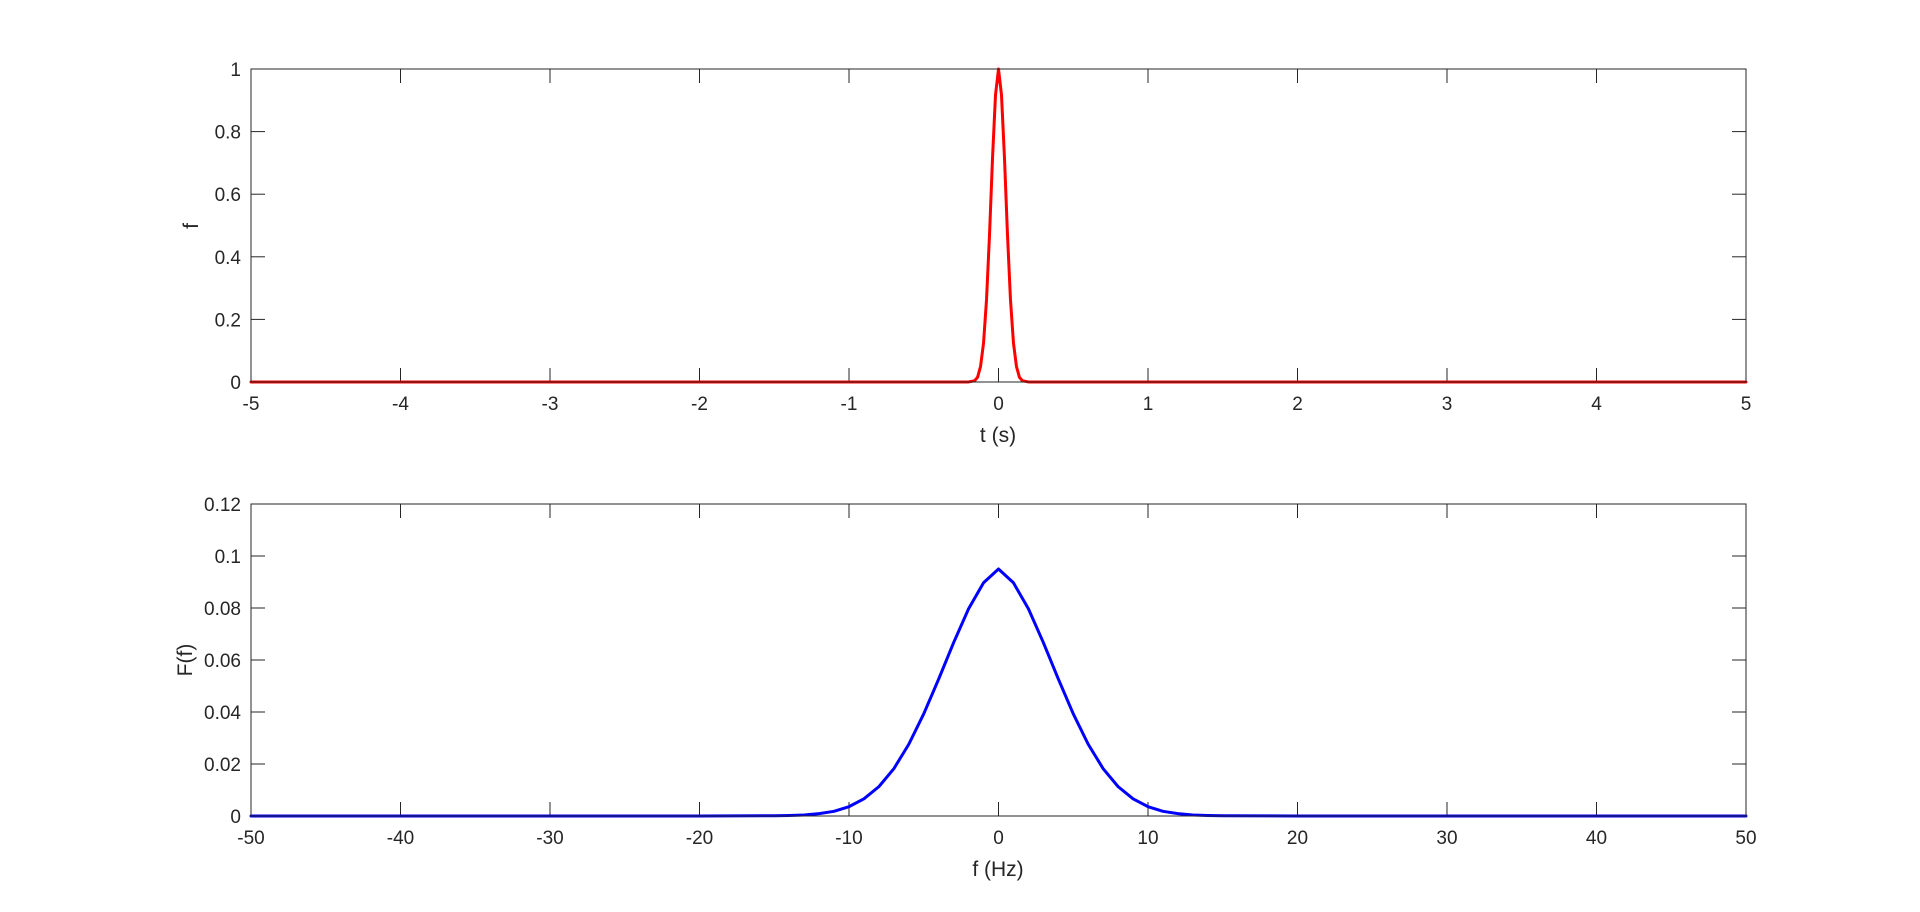 The width and height of the screenshot is (1920, 912). Describe the element at coordinates (848, 838) in the screenshot. I see `frequency-xtick-label: -10` at that location.